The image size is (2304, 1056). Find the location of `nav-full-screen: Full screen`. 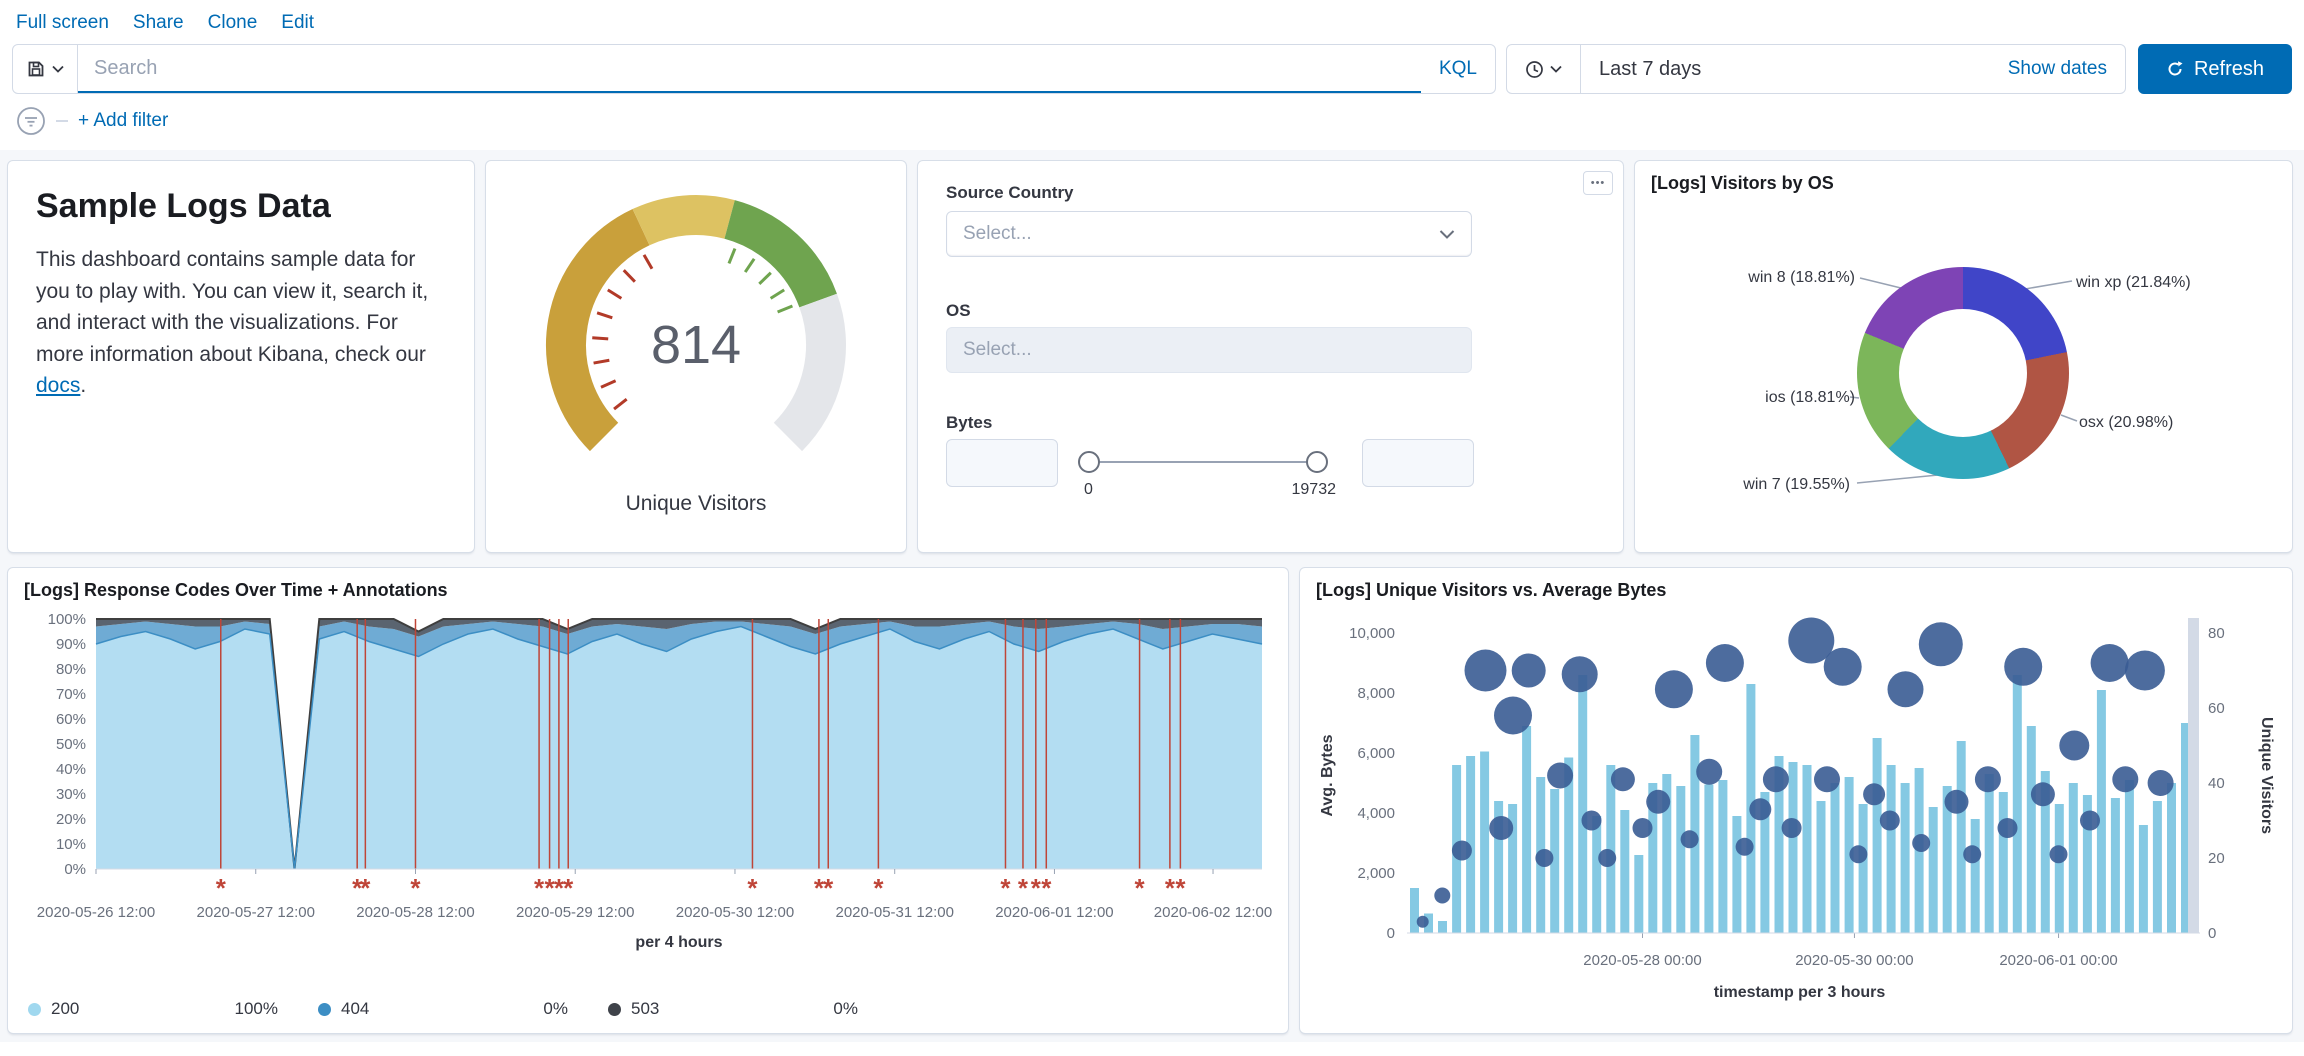

nav-full-screen: Full screen is located at coordinates (62, 22).